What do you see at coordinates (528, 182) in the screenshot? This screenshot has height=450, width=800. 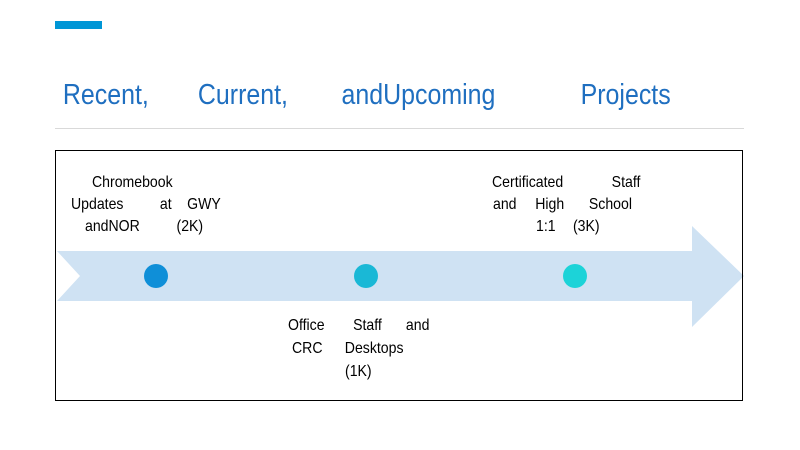 I see `label-word: Certificated` at bounding box center [528, 182].